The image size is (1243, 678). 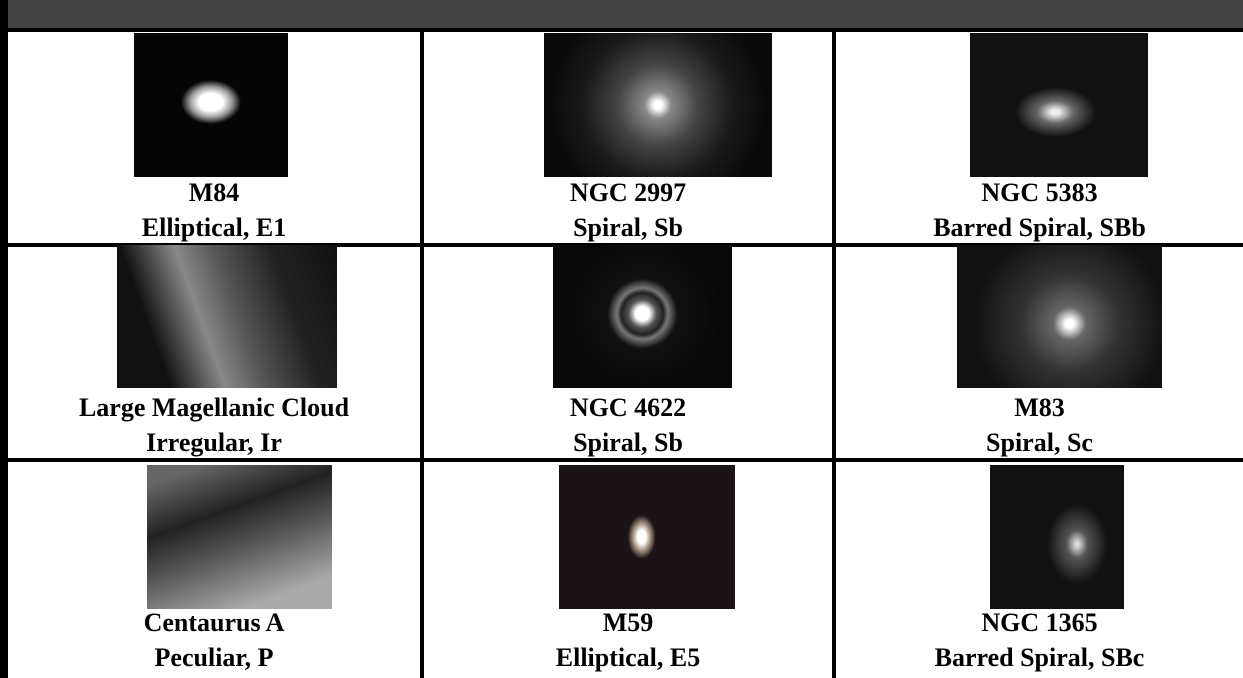 I want to click on galaxy-name: M83, so click(x=1039, y=407).